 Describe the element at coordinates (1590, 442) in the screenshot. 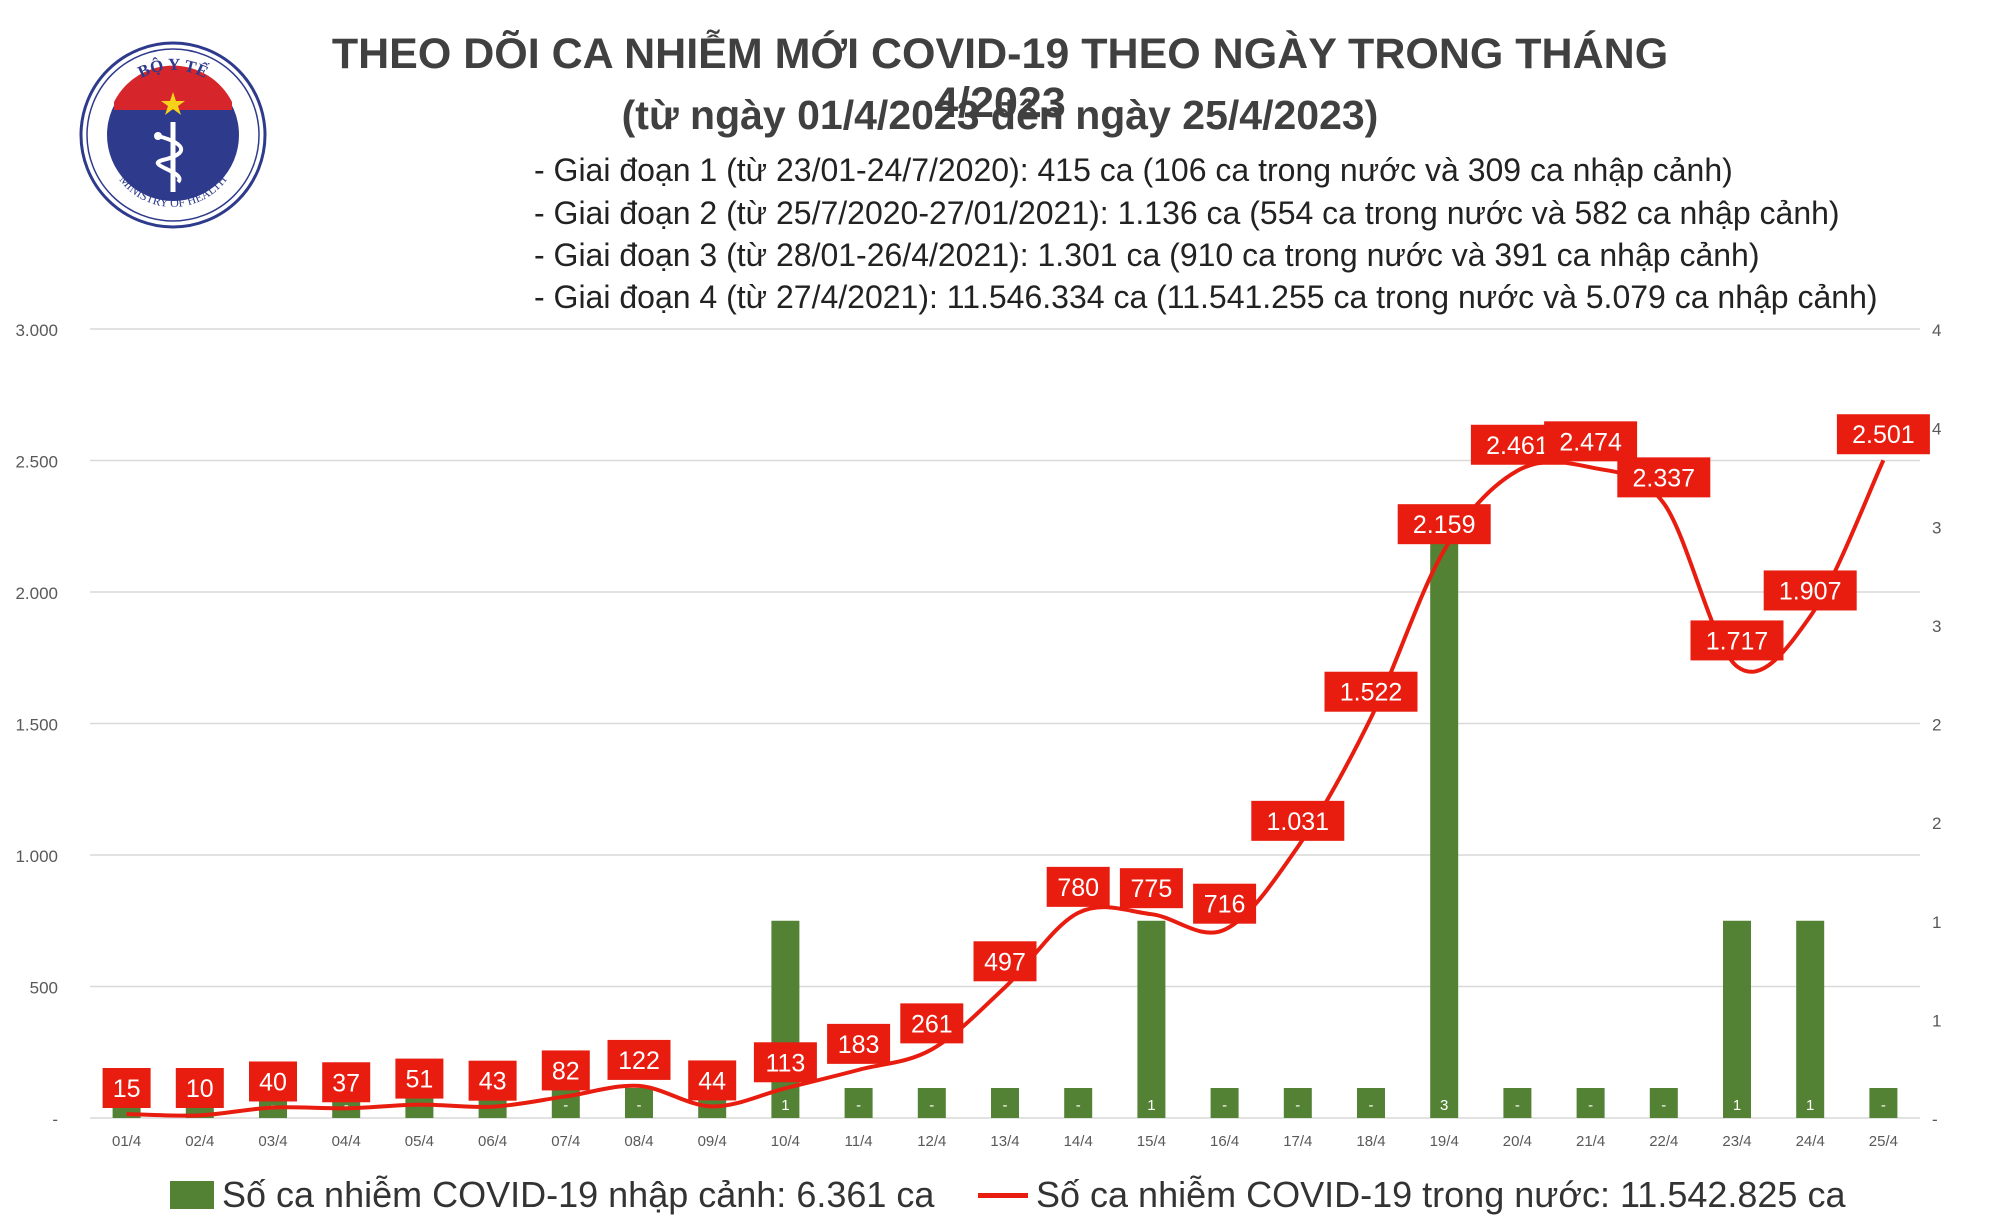

I see `line-label-text: 2.474` at that location.